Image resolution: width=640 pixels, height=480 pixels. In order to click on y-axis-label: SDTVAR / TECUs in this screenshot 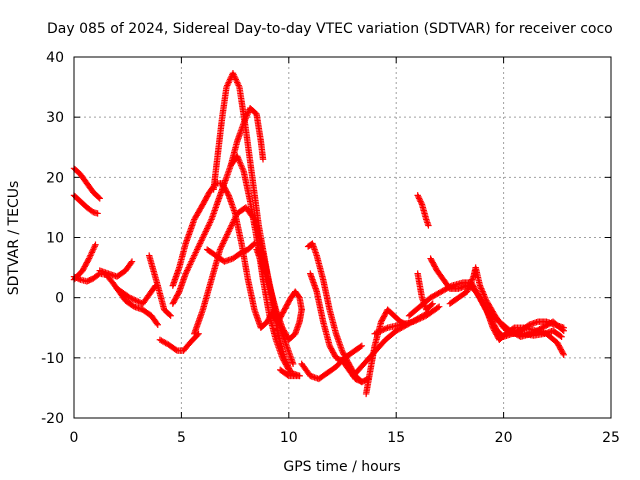, I will do `click(14, 238)`.